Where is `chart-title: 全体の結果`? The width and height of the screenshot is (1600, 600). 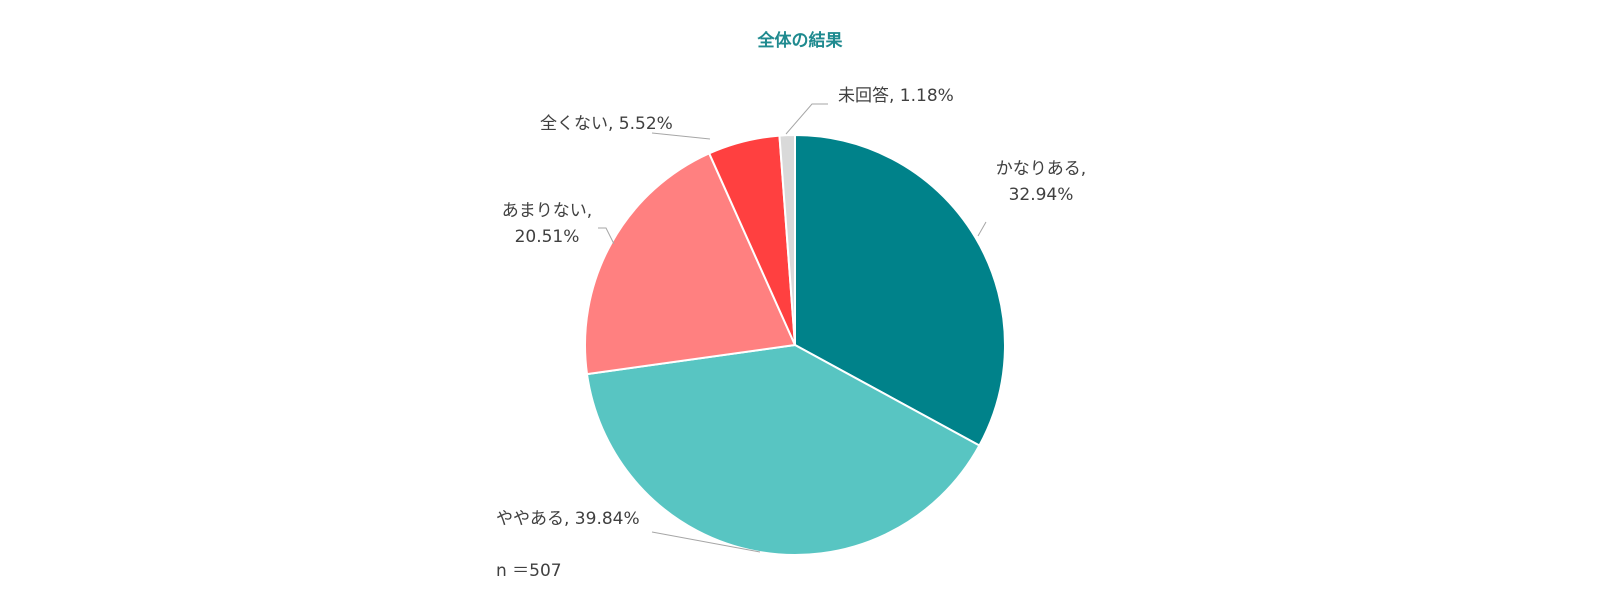
chart-title: 全体の結果 is located at coordinates (800, 41).